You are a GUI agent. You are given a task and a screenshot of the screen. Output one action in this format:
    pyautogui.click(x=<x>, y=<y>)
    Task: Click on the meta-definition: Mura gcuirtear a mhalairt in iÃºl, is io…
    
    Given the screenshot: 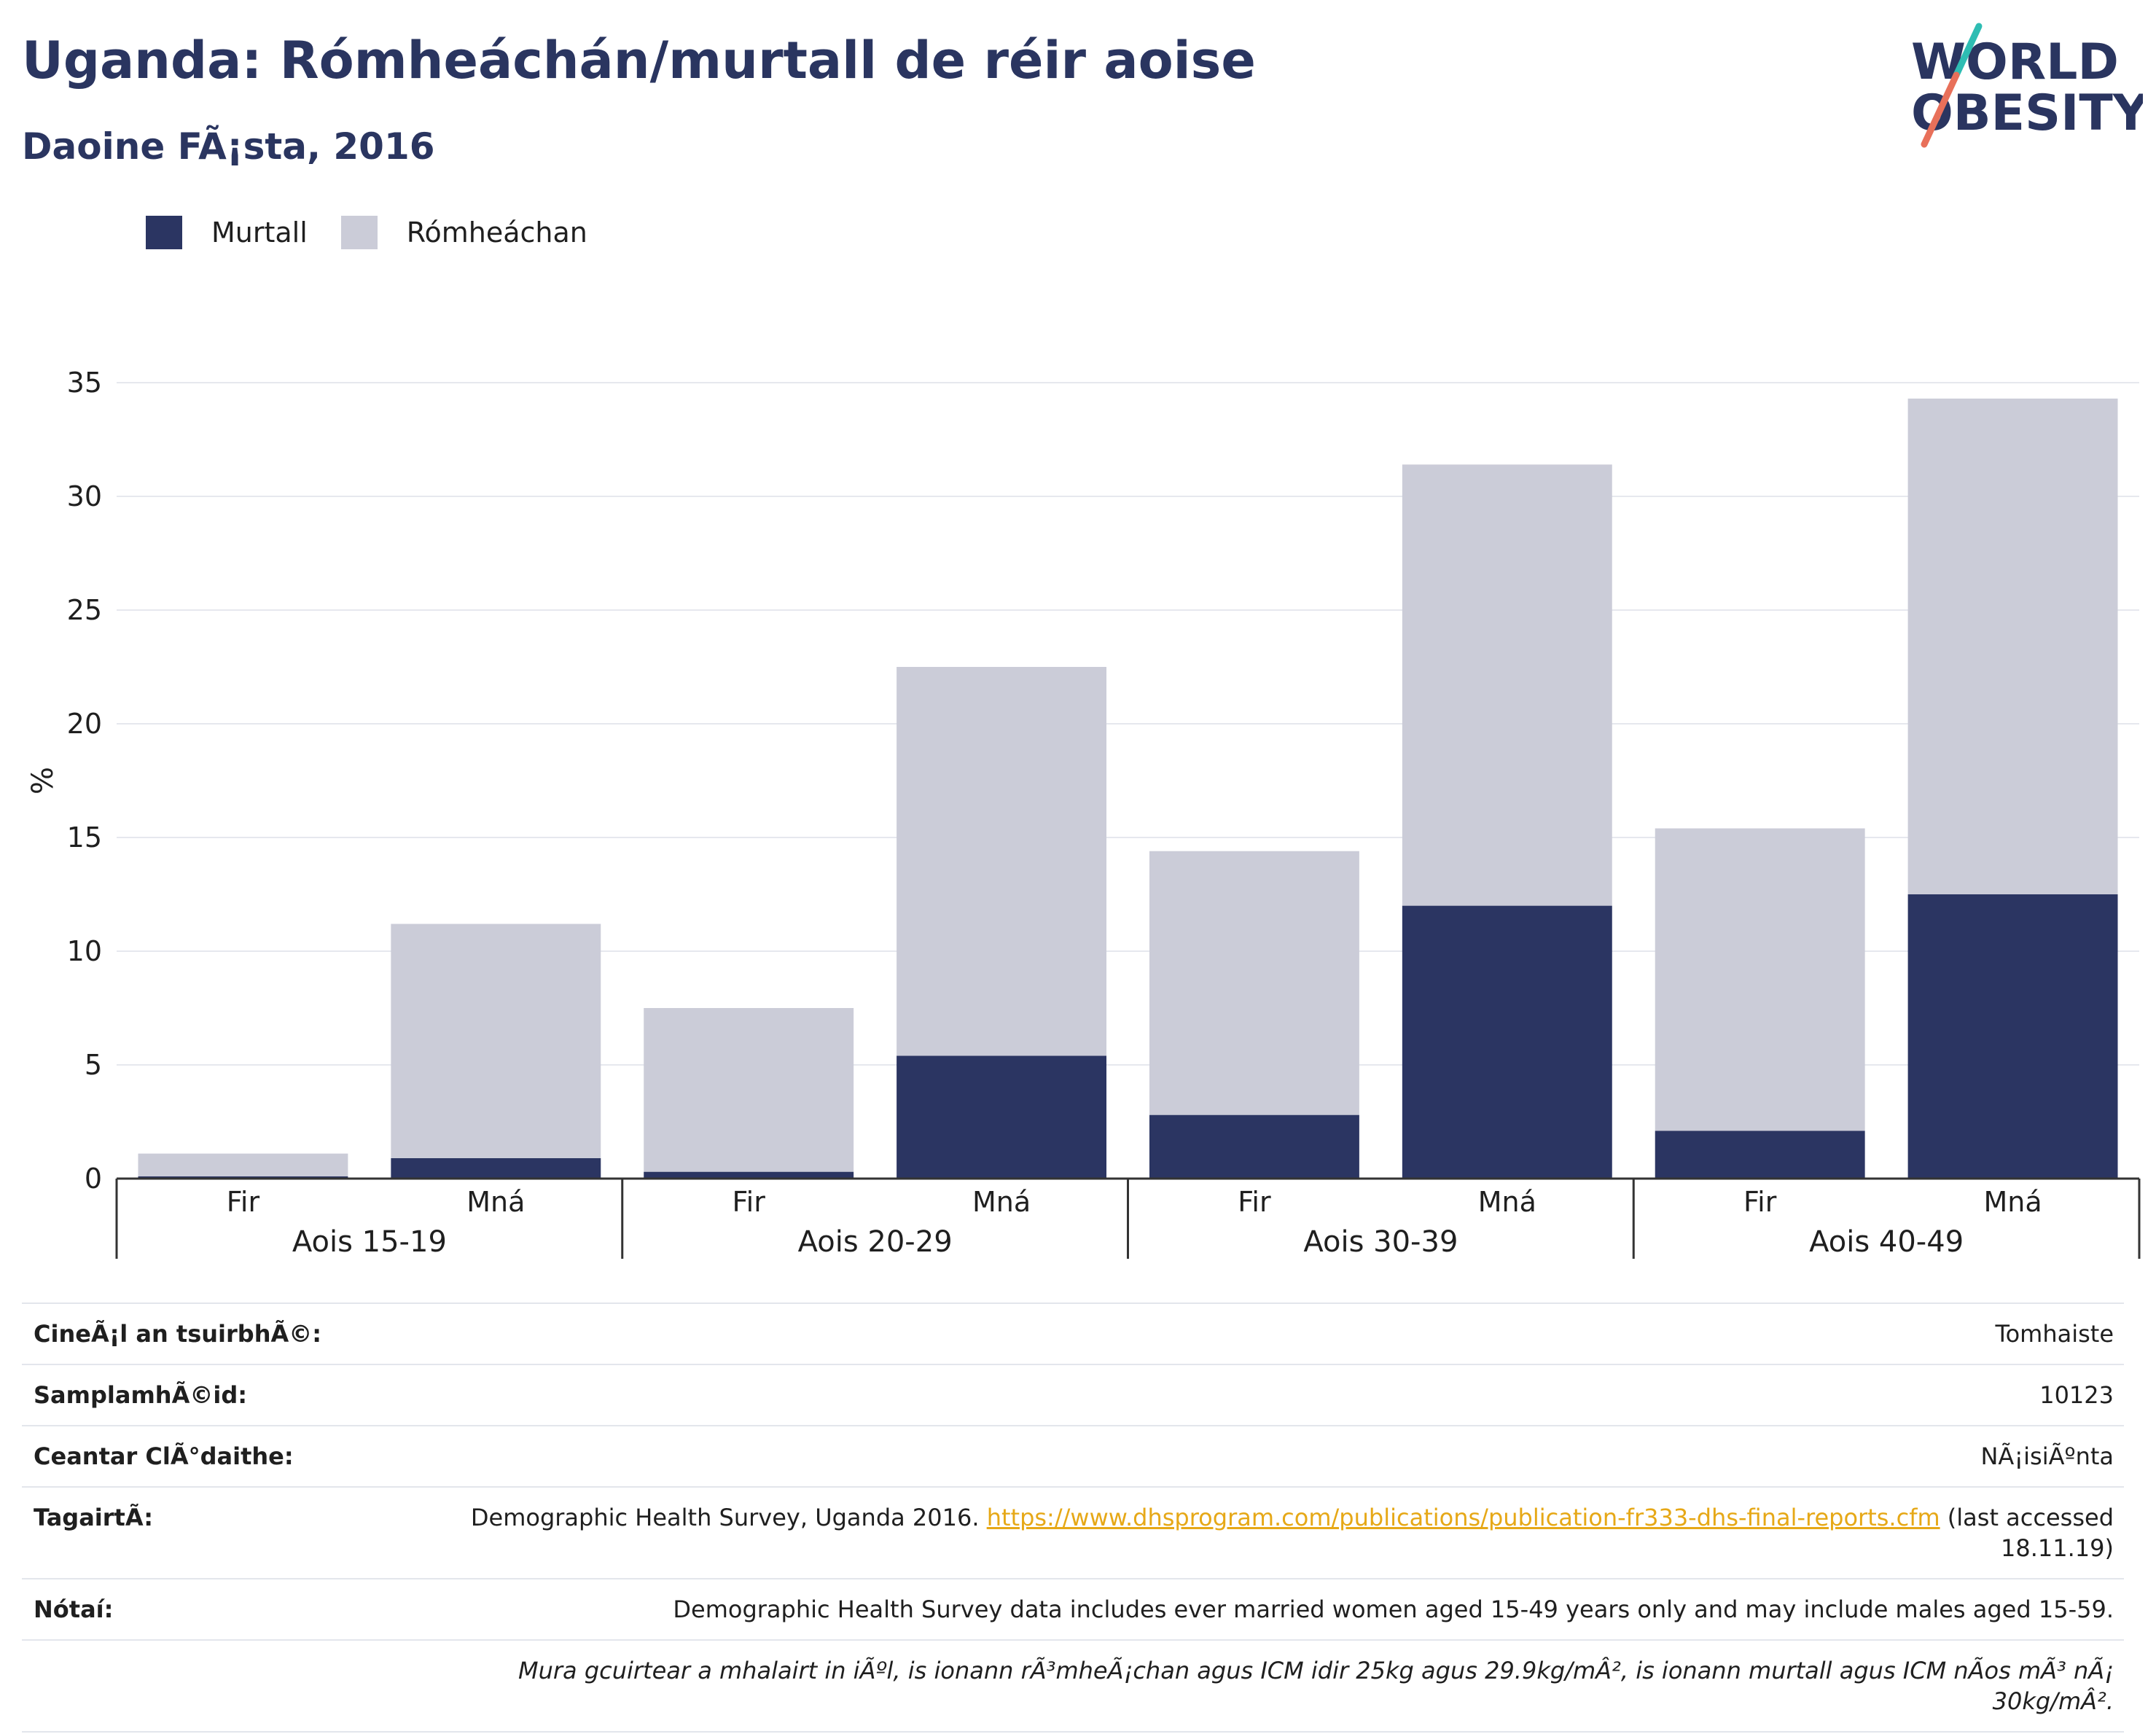 What is the action you would take?
    pyautogui.click(x=1288, y=1686)
    